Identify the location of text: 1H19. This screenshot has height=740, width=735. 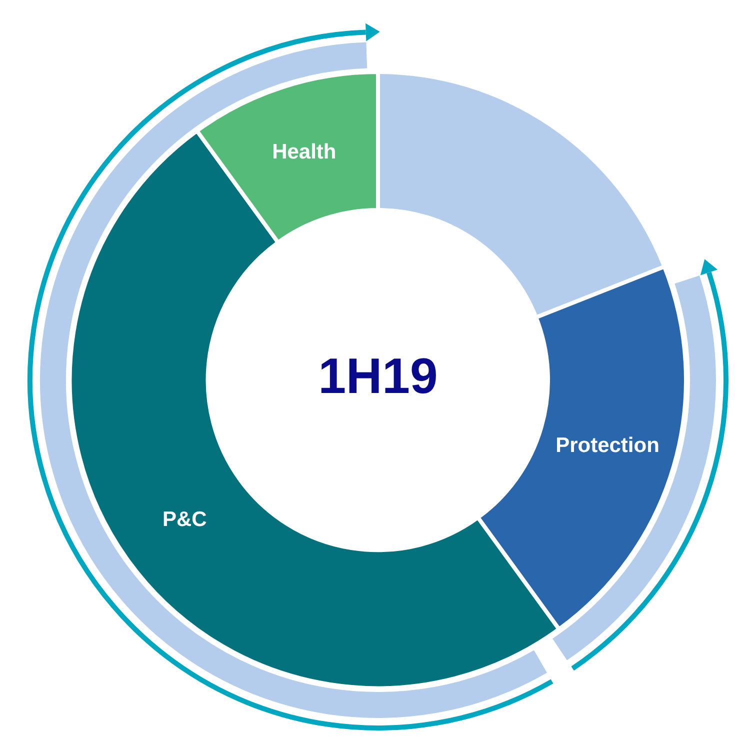
(378, 376).